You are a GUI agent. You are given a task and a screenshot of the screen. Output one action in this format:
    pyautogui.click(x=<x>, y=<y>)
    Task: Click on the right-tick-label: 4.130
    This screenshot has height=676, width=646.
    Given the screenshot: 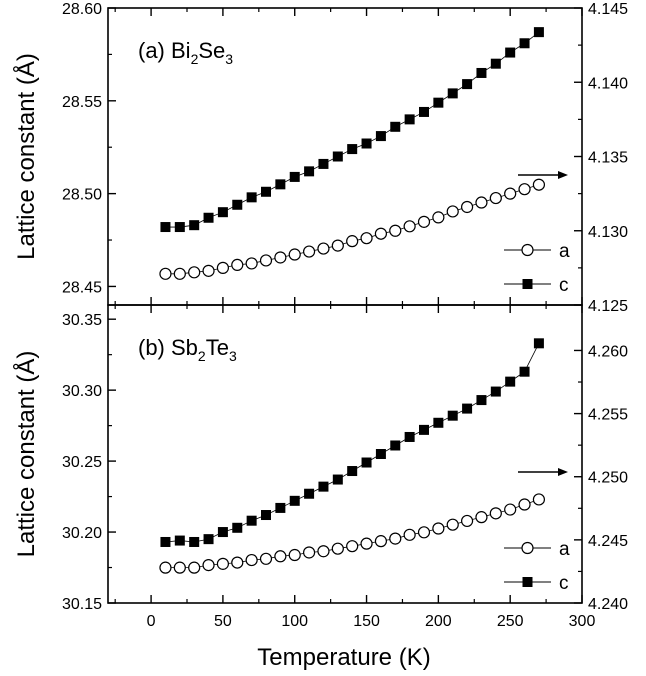 What is the action you would take?
    pyautogui.click(x=608, y=232)
    